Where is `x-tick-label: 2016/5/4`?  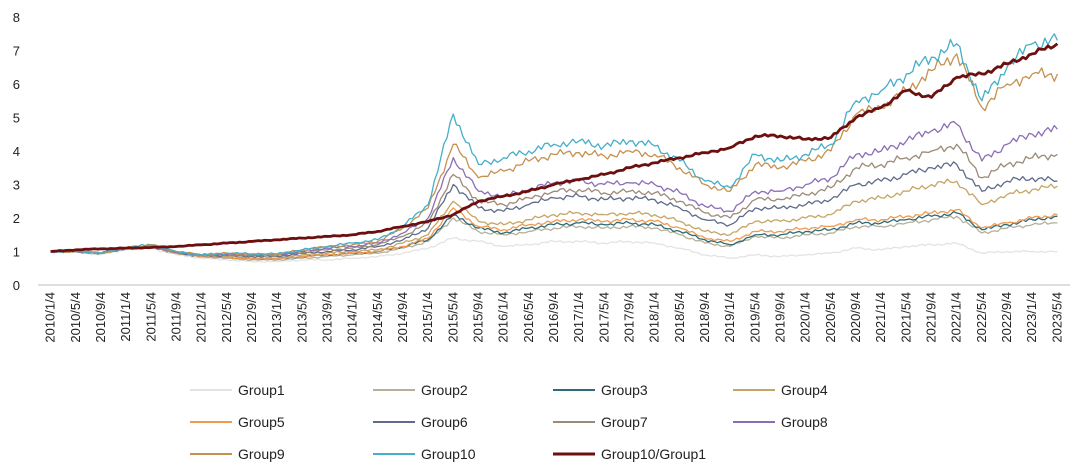 x-tick-label: 2016/5/4 is located at coordinates (528, 317).